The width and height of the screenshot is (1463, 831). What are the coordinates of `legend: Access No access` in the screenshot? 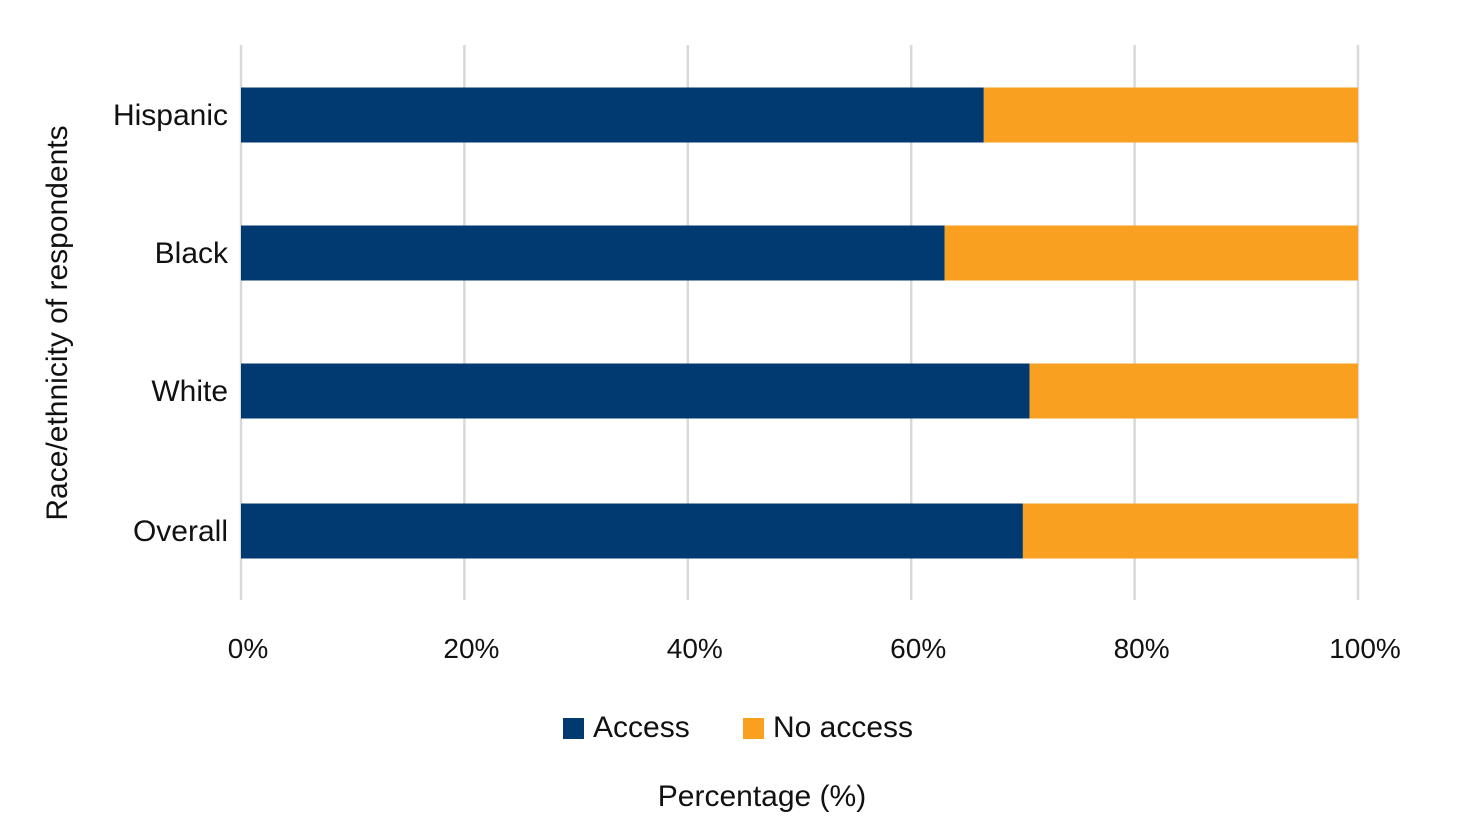 It's located at (738, 727).